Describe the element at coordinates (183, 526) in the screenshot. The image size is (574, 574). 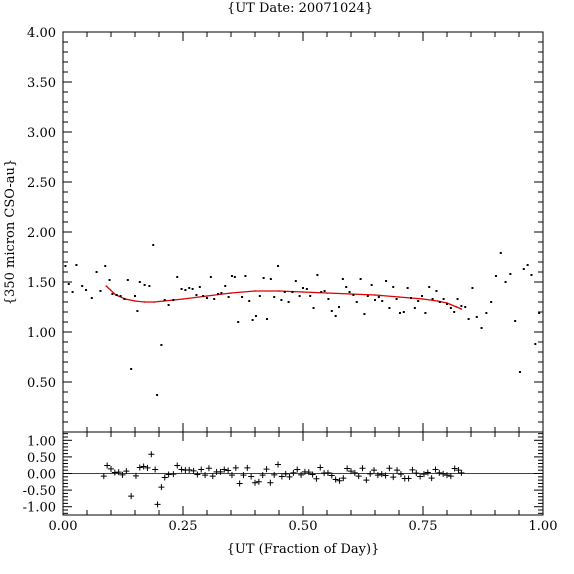
I see `x-tick-label: 0.25` at that location.